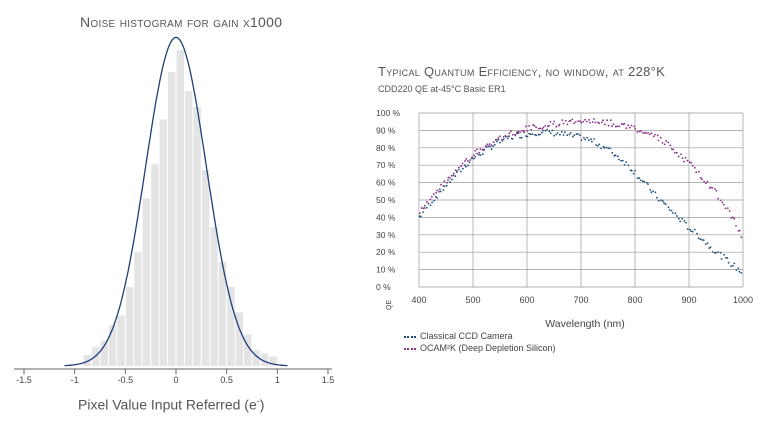  I want to click on legend-item-classical-ccd: Classical CCD Camera, so click(458, 336).